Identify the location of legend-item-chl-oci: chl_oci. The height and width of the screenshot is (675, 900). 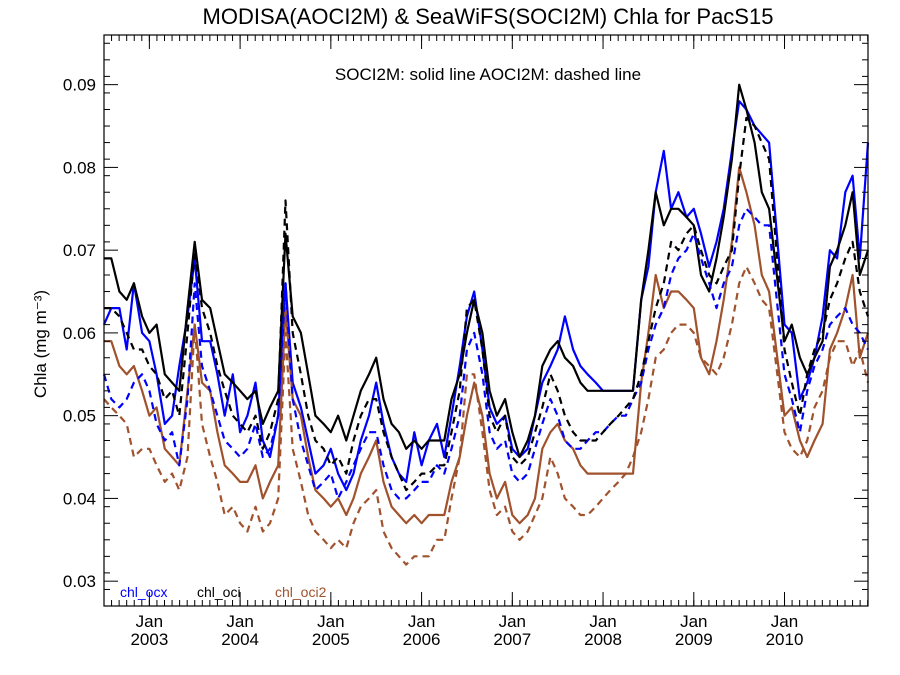
(219, 592).